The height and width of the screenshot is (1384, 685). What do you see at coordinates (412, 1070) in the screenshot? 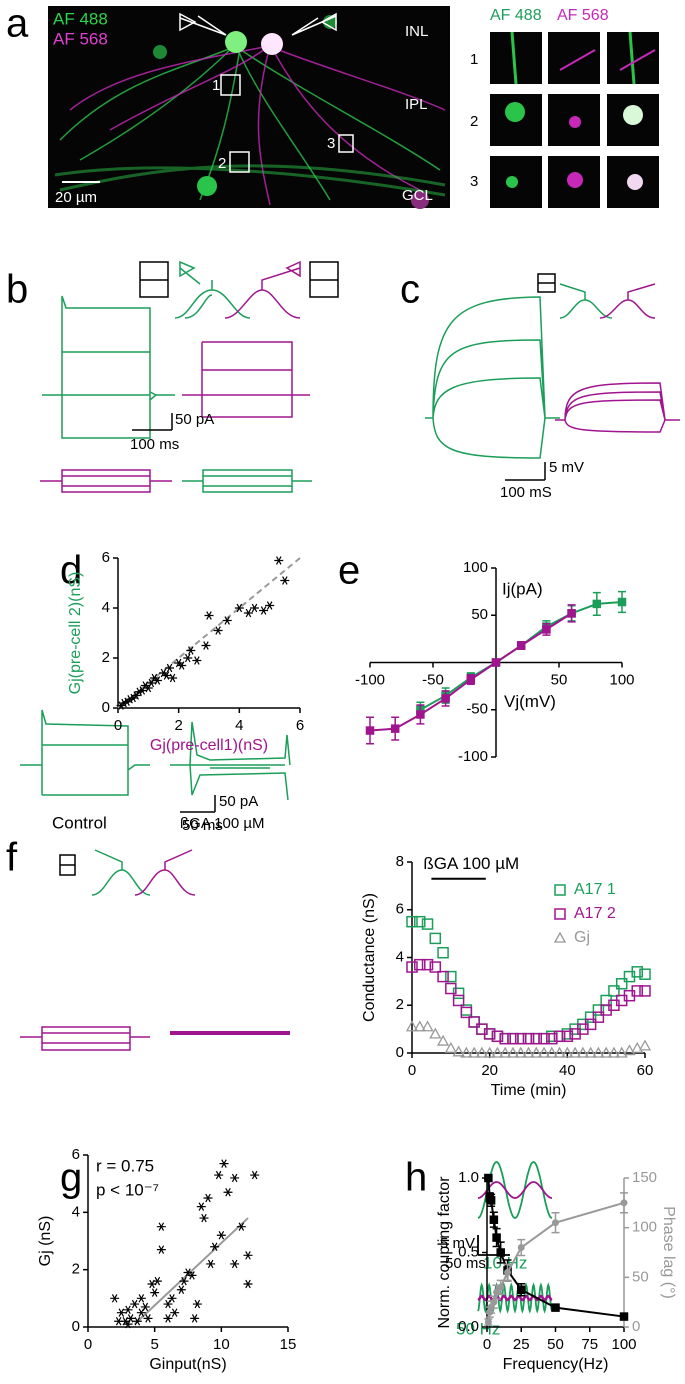
I see `x-tick-label: 0` at bounding box center [412, 1070].